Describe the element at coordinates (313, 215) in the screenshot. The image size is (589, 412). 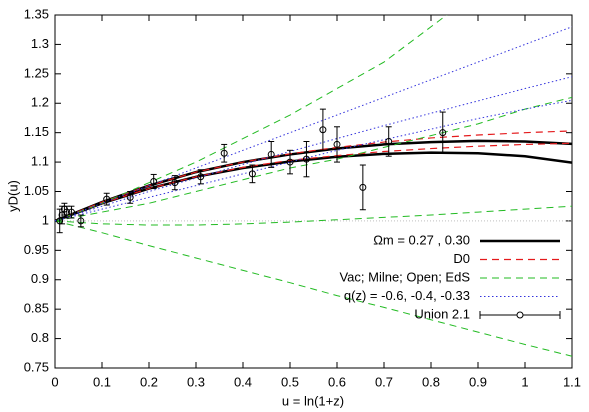
I see `curve` at that location.